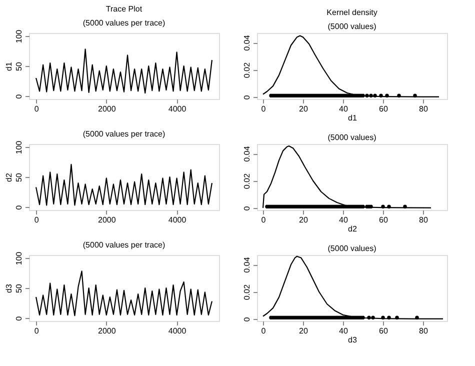 The image size is (475, 366). I want to click on x-axis-title: d2, so click(353, 229).